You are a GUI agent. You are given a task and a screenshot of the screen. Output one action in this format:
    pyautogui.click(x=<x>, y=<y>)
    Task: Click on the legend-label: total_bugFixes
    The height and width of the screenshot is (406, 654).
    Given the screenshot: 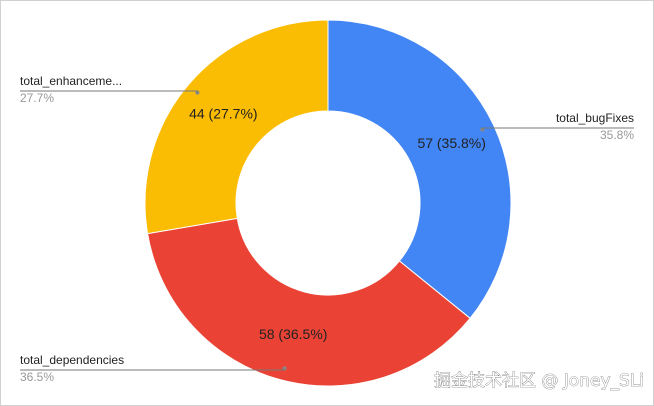 What is the action you would take?
    pyautogui.click(x=595, y=118)
    